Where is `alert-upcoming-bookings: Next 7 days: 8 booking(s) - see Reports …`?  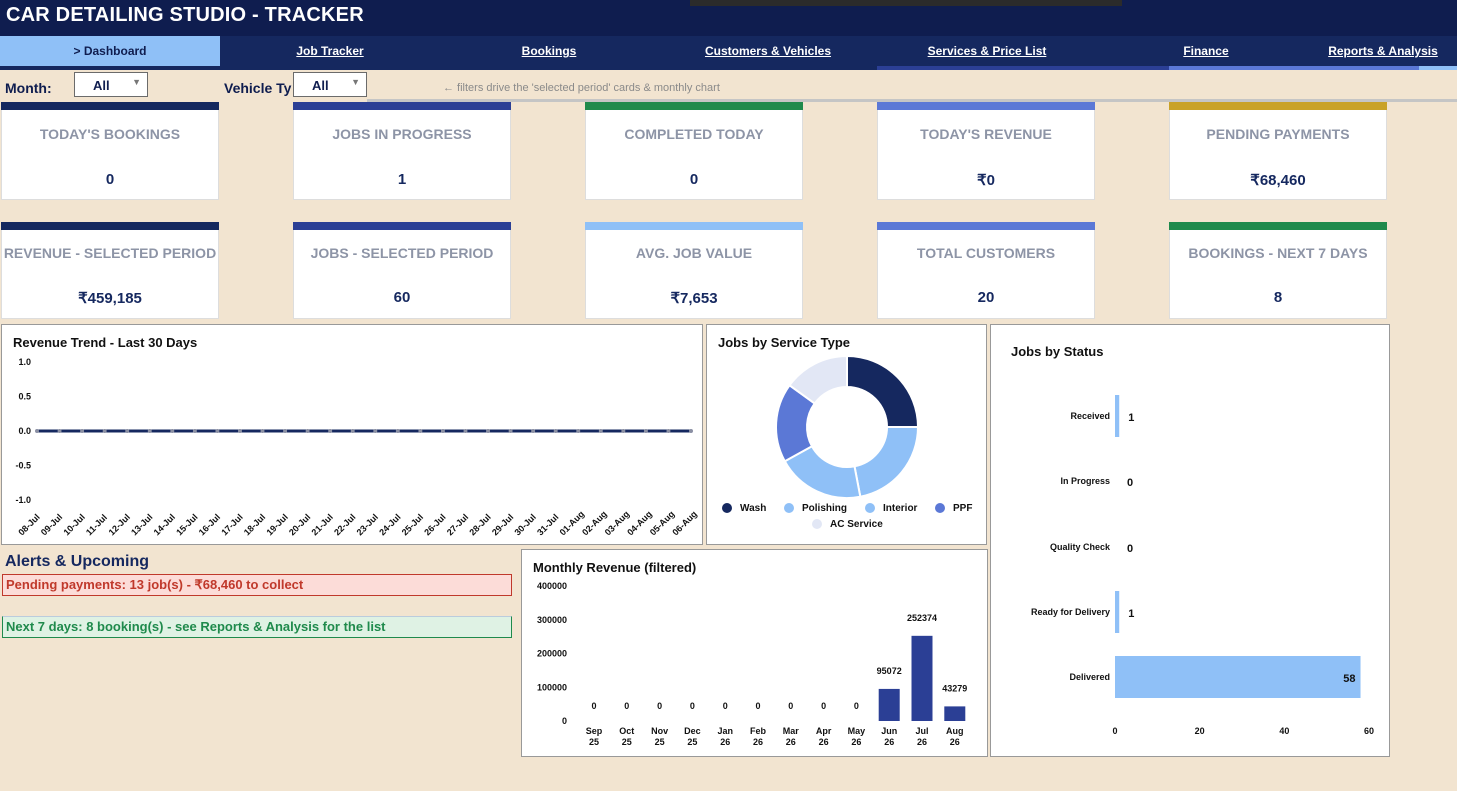 alert-upcoming-bookings: Next 7 days: 8 booking(s) - see Reports … is located at coordinates (257, 627).